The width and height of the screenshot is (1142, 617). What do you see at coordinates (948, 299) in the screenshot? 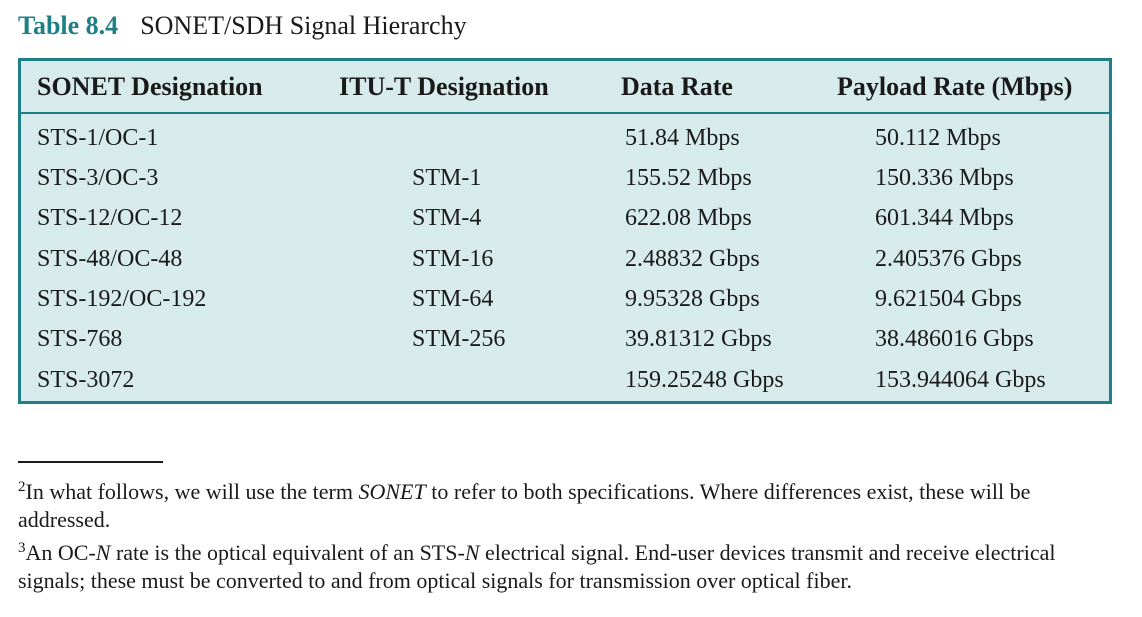
I see `cell-payload-rate: 9.621504 Gbps` at bounding box center [948, 299].